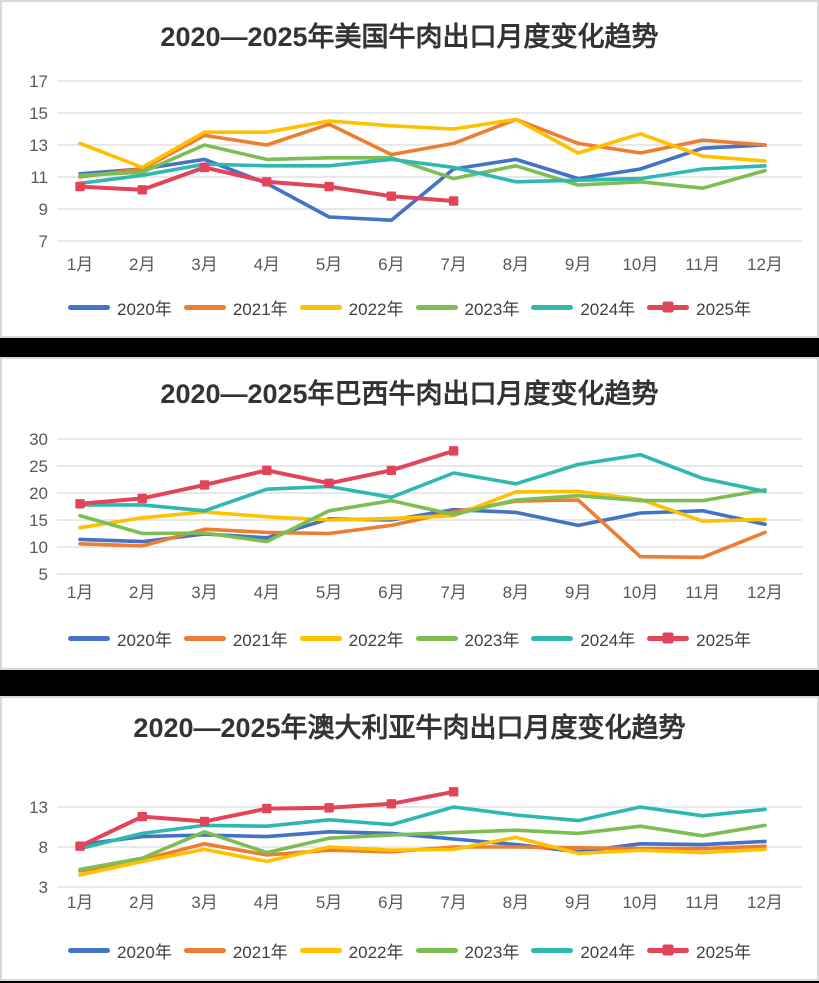 The image size is (819, 983). I want to click on y-tick-label: 15, so click(38, 113).